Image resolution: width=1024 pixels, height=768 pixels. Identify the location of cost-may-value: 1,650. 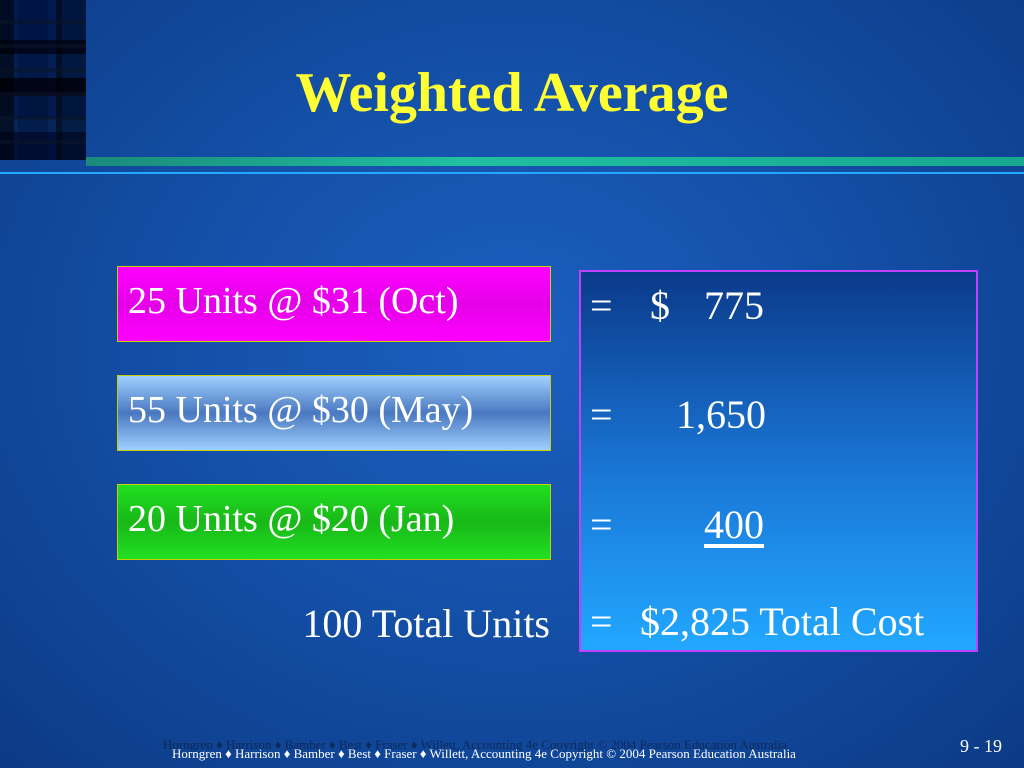
(721, 414).